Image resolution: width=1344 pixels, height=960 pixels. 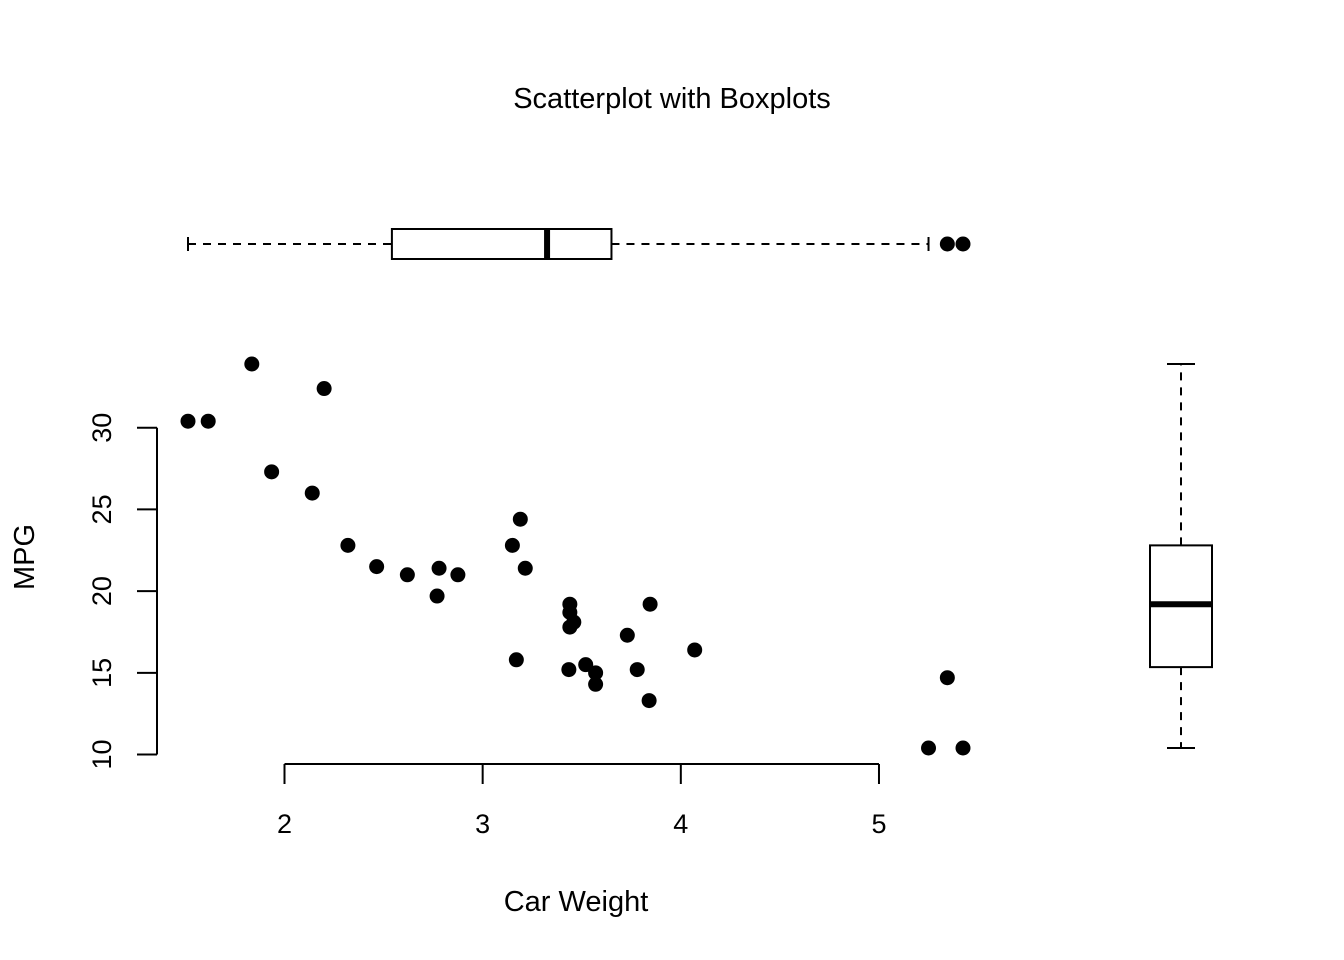 I want to click on y-tick-label: 10, so click(x=102, y=755).